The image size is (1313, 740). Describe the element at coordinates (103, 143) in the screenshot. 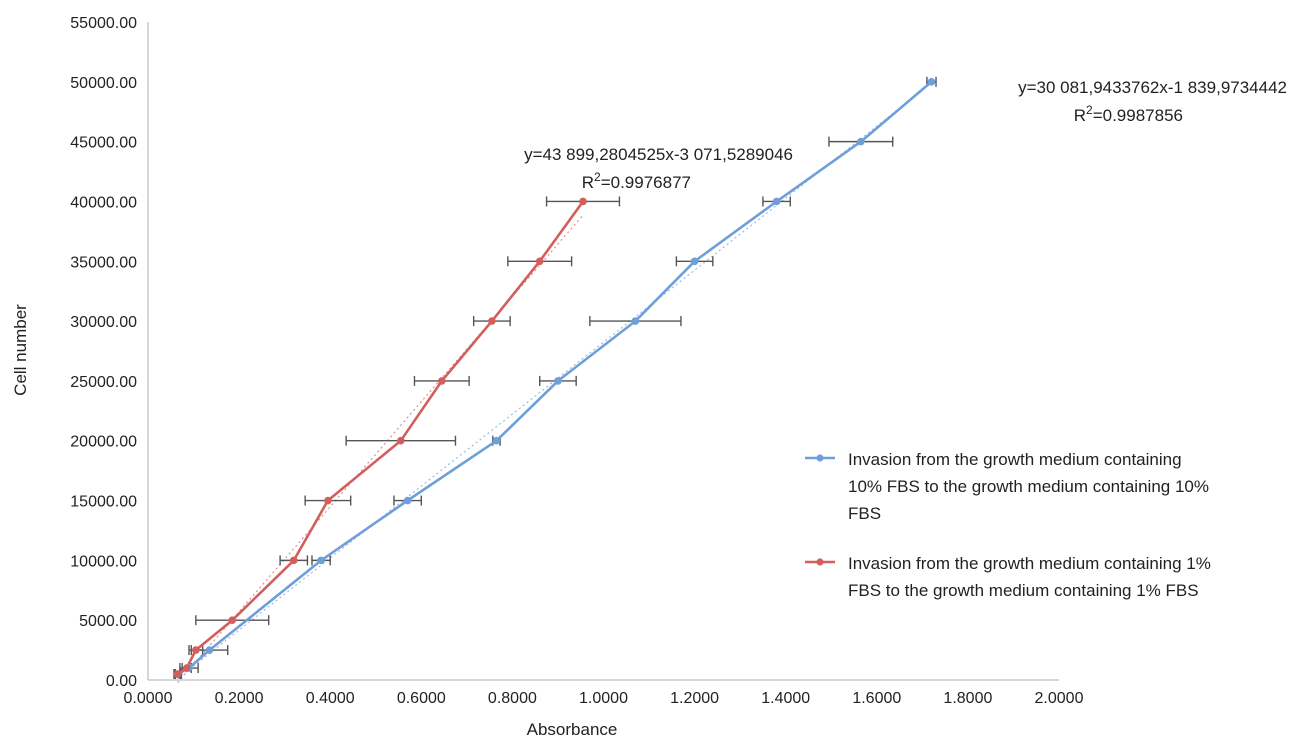

I see `y-tick-label: 45000.00` at that location.